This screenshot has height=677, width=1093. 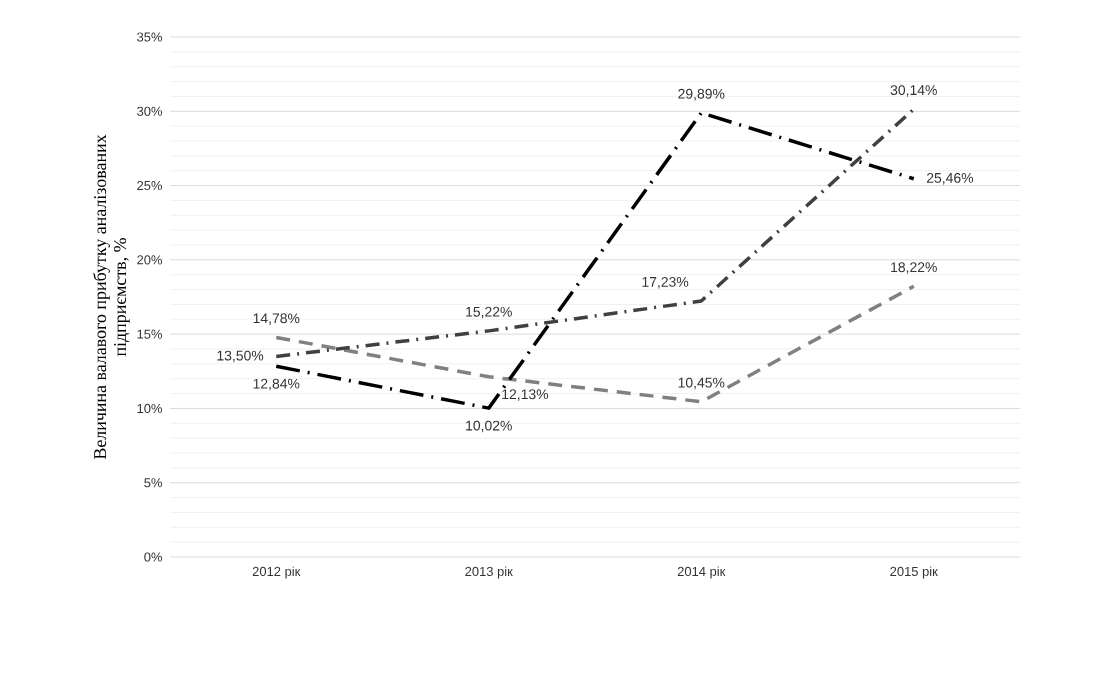 What do you see at coordinates (665, 282) in the screenshot?
I see `data-label: 17,23%` at bounding box center [665, 282].